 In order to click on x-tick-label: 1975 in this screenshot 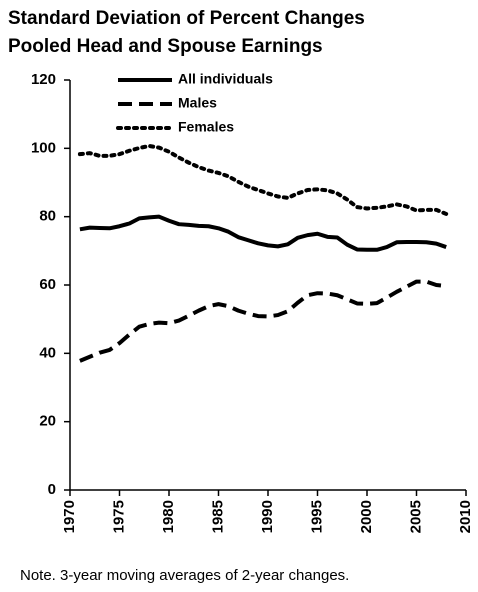, I will do `click(118, 516)`.